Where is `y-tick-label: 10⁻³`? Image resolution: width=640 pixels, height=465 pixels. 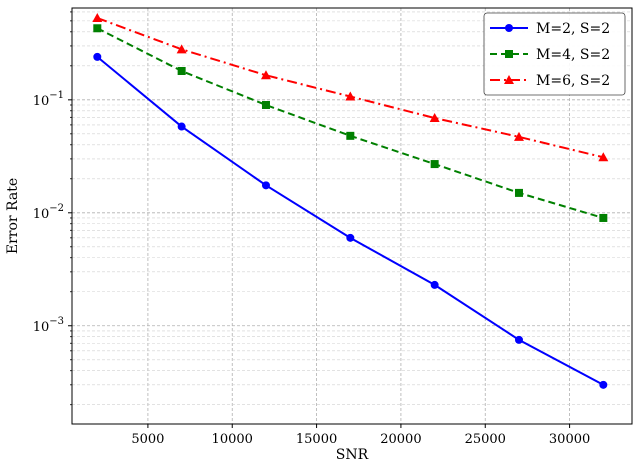 y-tick-label: 10⁻³ is located at coordinates (48, 325).